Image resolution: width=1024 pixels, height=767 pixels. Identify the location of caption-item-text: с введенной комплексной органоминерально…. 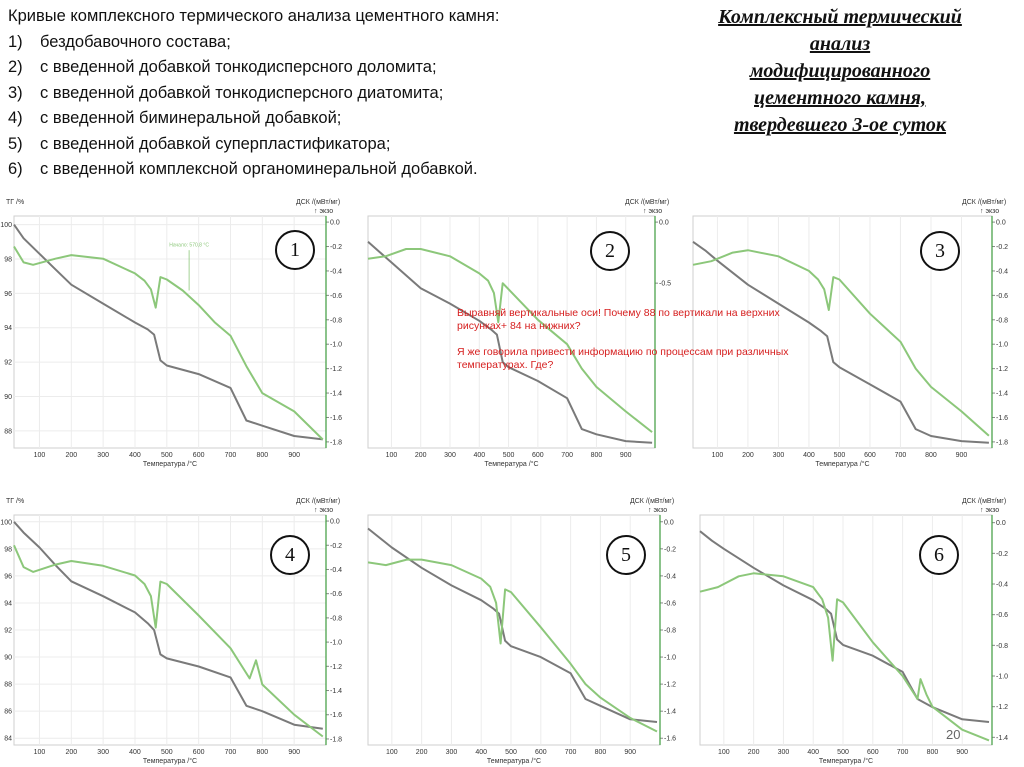
(259, 169).